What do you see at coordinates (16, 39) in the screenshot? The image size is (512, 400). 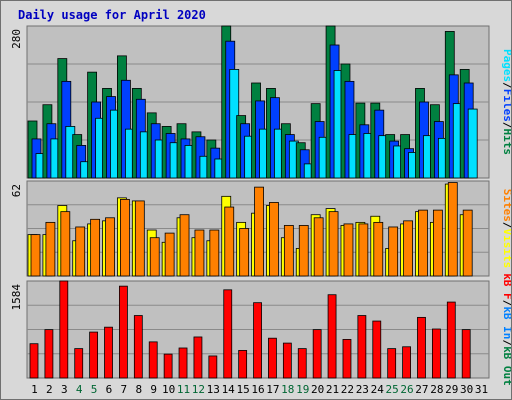 I see `y-max-label: 280` at bounding box center [16, 39].